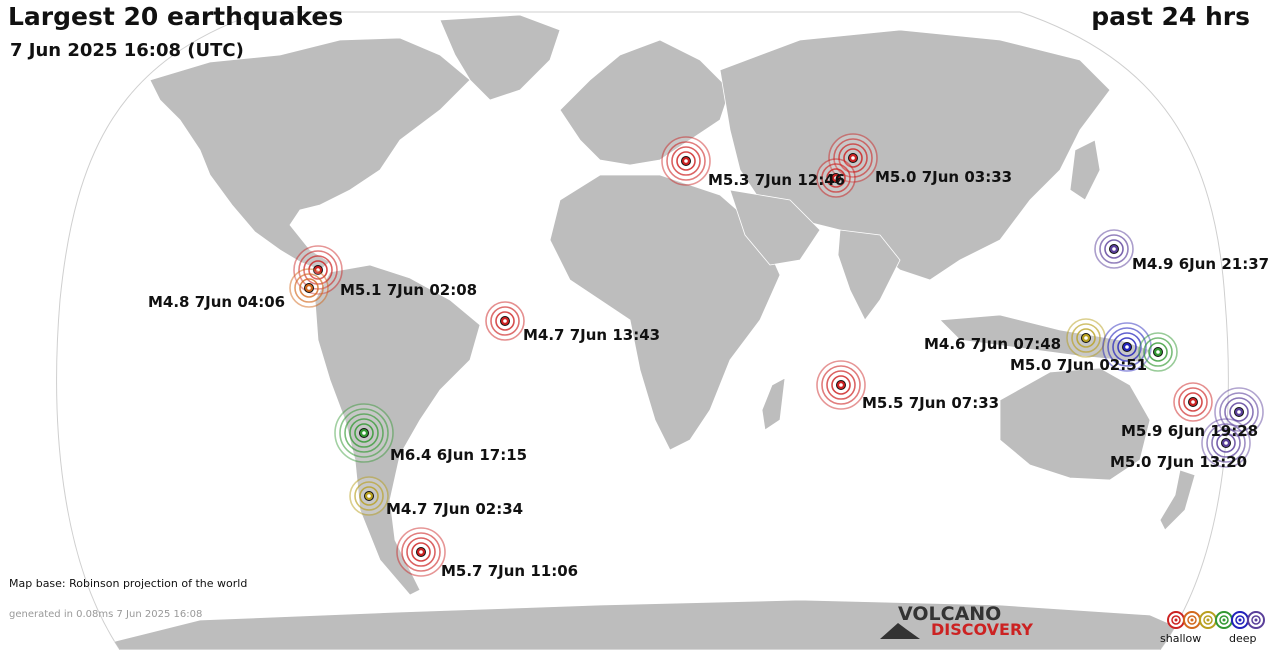 The width and height of the screenshot is (1280, 650). What do you see at coordinates (408, 290) in the screenshot?
I see `earthquake-label-caribbean: M5.1 7Jun 02:08` at bounding box center [408, 290].